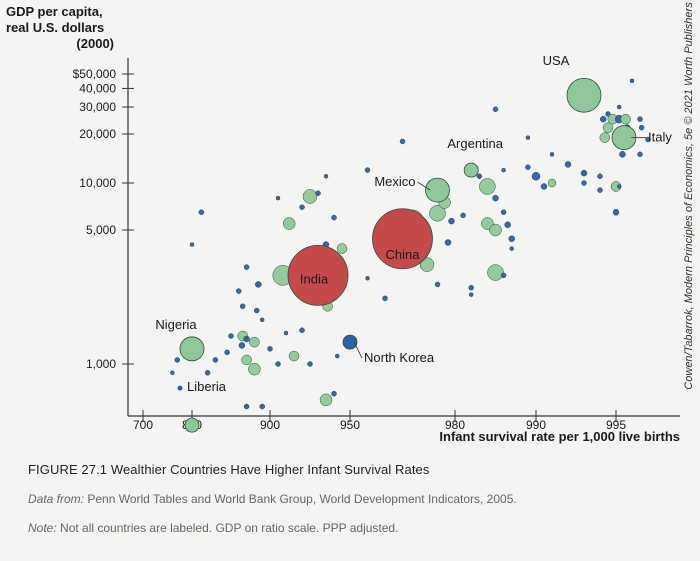  What do you see at coordinates (270, 425) in the screenshot?
I see `x-tick-label: 900` at bounding box center [270, 425].